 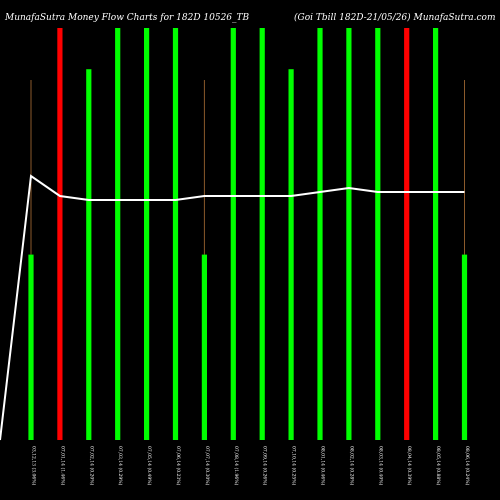 What do you see at coordinates (149, 466) in the screenshot?
I see `x-tick-label: 07,05,14 (0.49%)` at bounding box center [149, 466].